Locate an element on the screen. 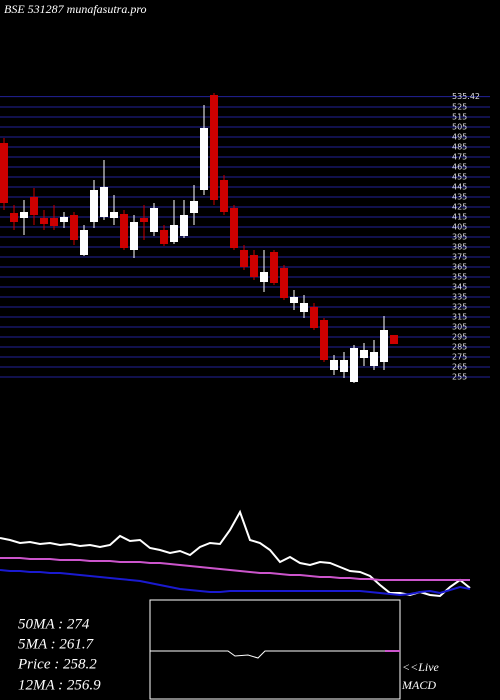  macd-box is located at coordinates (275, 649).